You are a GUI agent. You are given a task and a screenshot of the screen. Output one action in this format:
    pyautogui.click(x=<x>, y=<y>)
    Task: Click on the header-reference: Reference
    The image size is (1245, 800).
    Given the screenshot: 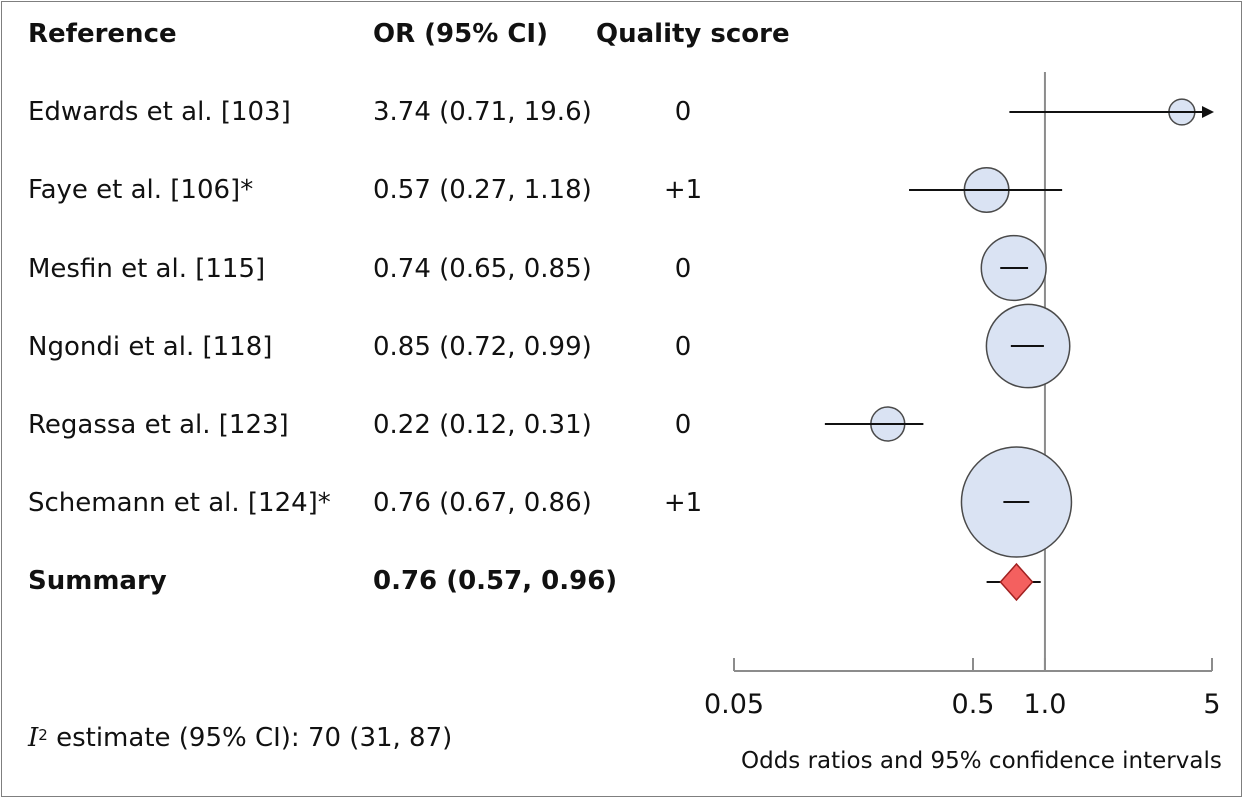 What is the action you would take?
    pyautogui.click(x=102, y=34)
    